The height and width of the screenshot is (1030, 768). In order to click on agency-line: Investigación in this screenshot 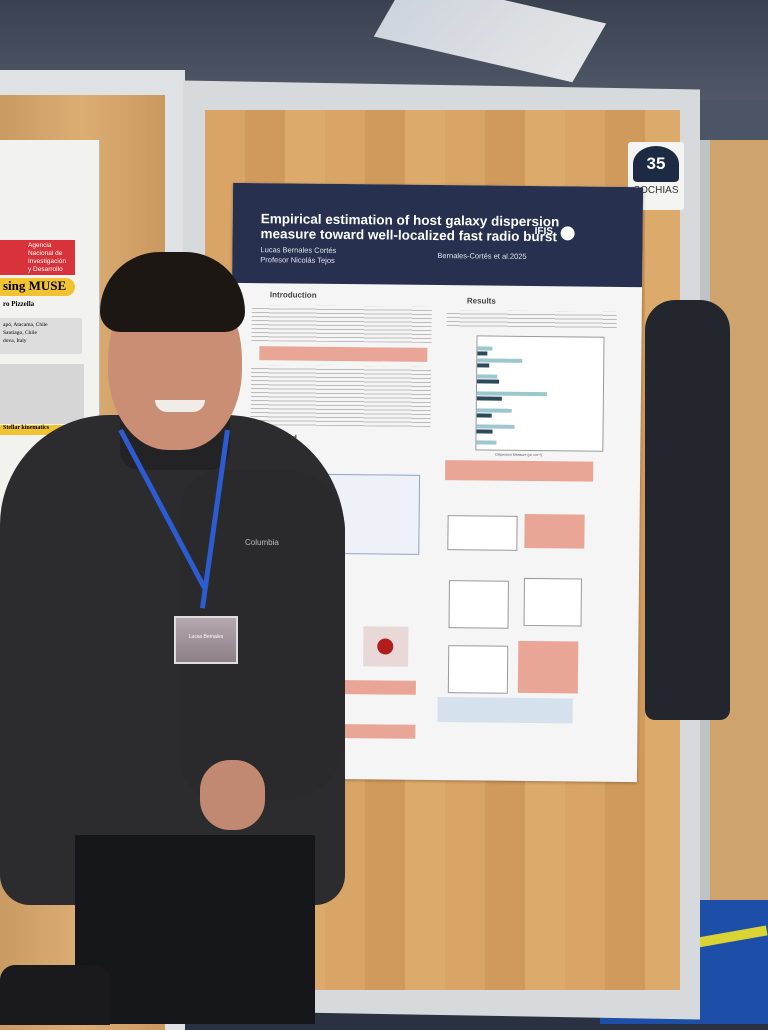, I will do `click(47, 261)`.